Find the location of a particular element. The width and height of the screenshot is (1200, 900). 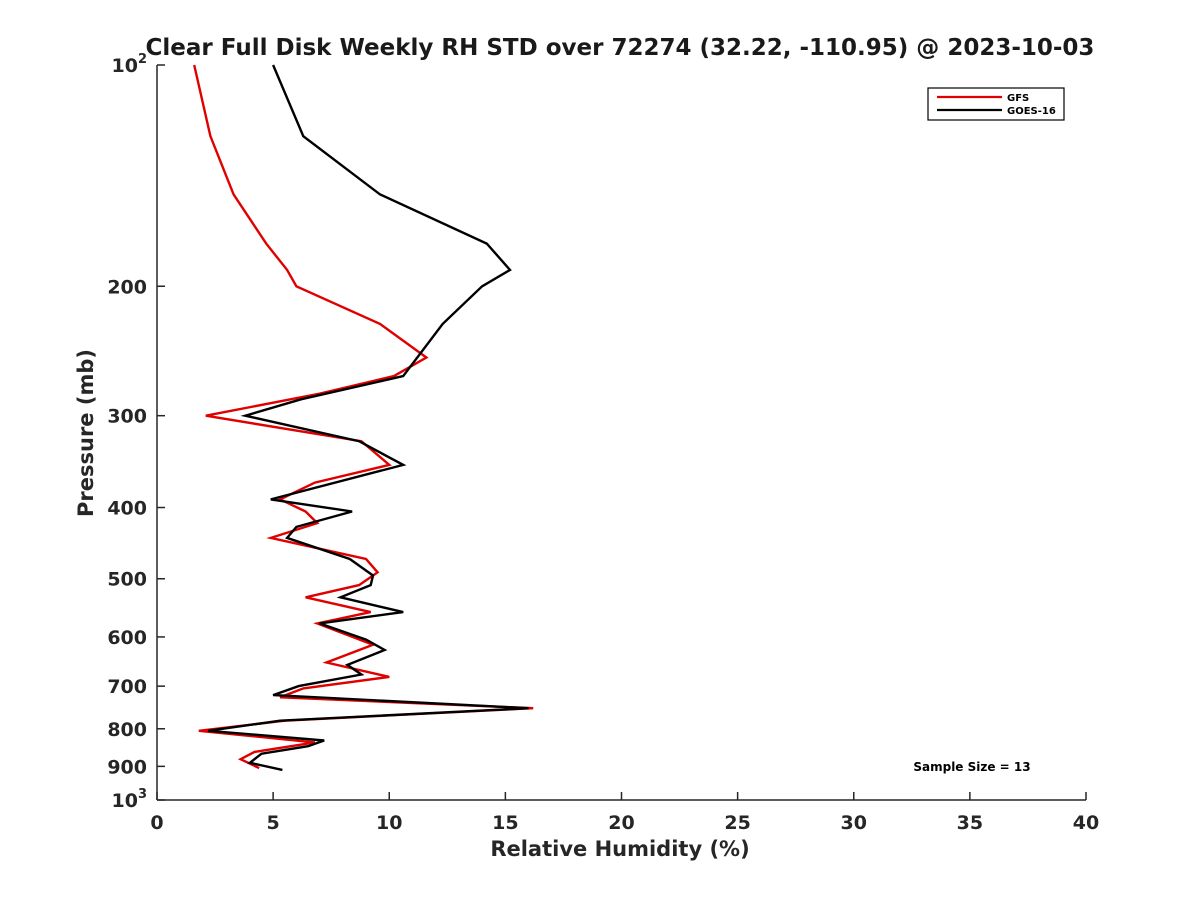

y-tick-label: 400 is located at coordinates (127, 509).